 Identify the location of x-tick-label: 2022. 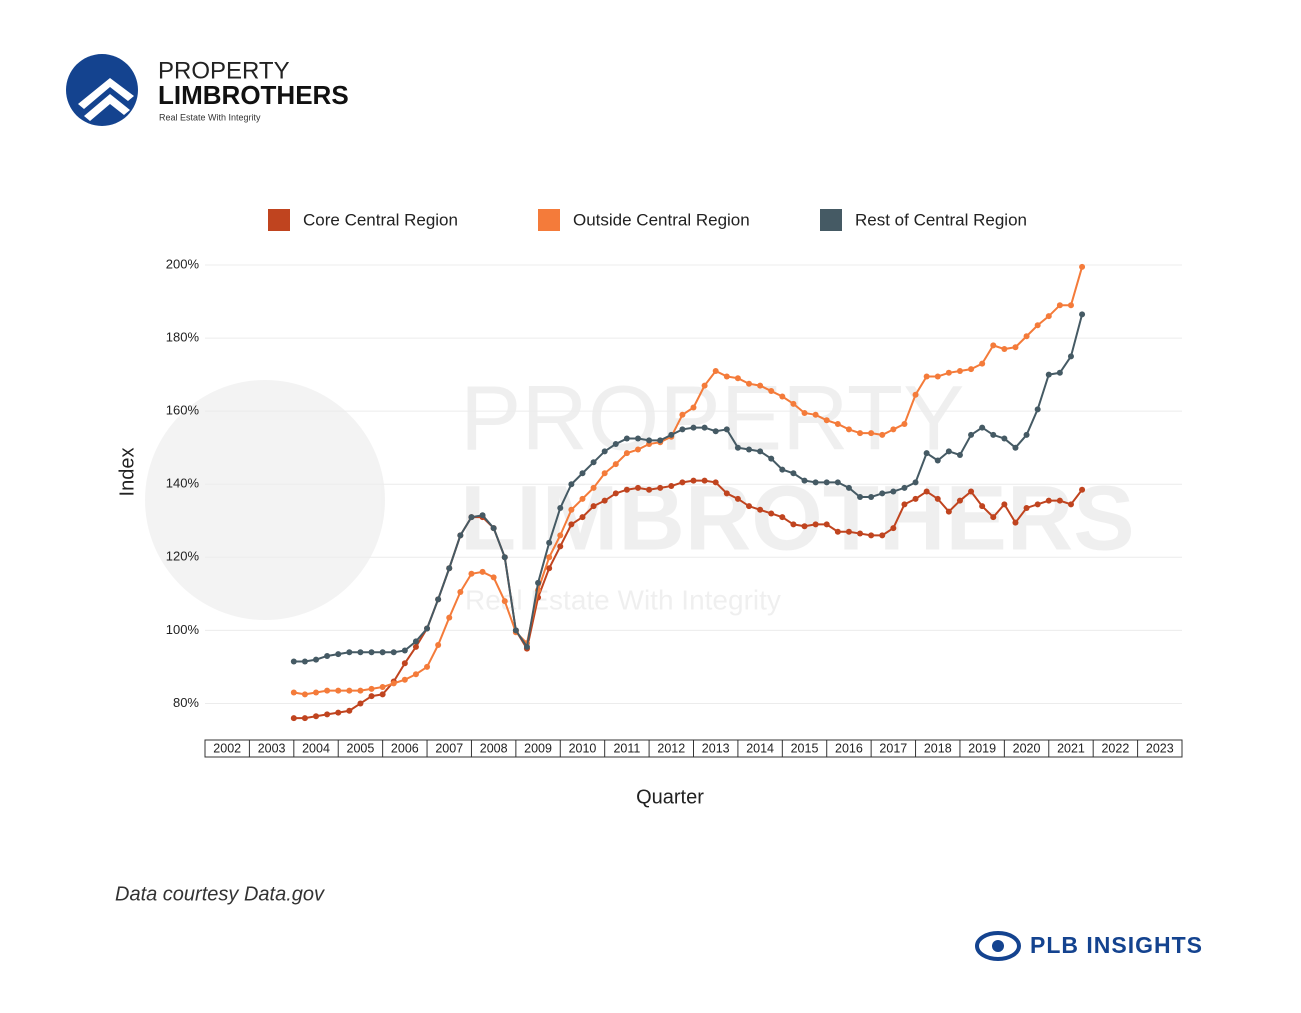
(1115, 748).